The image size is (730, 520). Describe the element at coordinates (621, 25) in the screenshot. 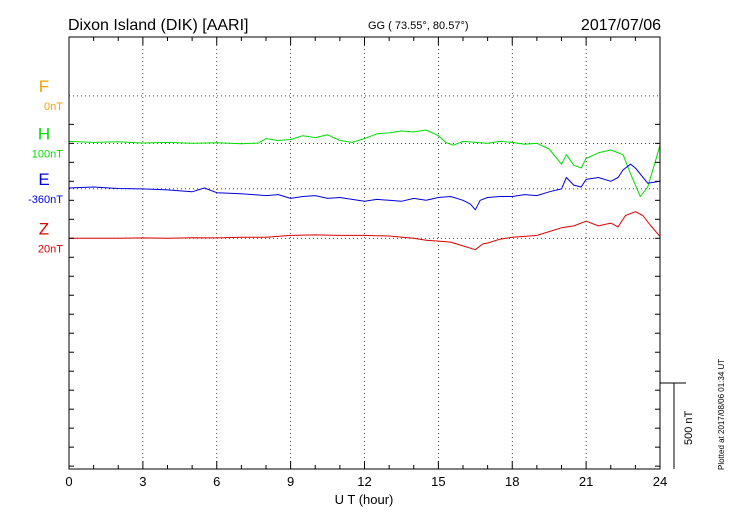

I see `chart-date: 2017/07/06` at that location.